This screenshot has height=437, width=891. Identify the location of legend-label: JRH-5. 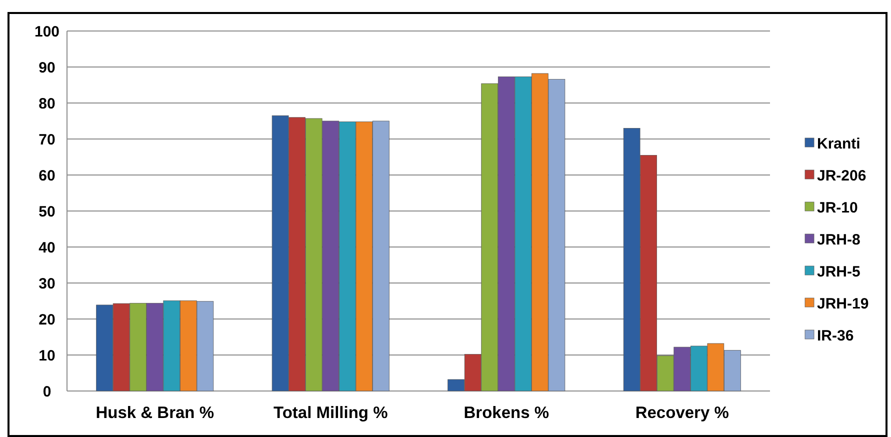
(838, 271).